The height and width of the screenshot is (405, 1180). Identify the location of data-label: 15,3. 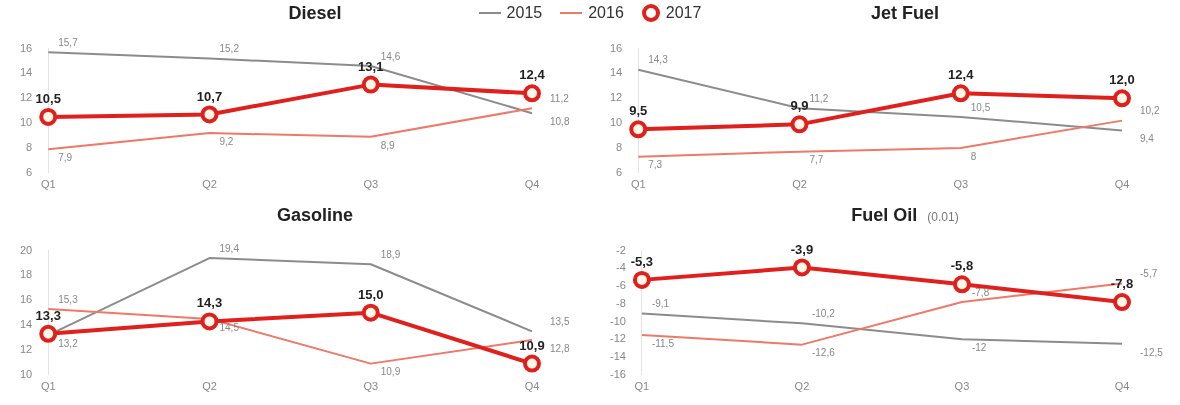
(68, 299).